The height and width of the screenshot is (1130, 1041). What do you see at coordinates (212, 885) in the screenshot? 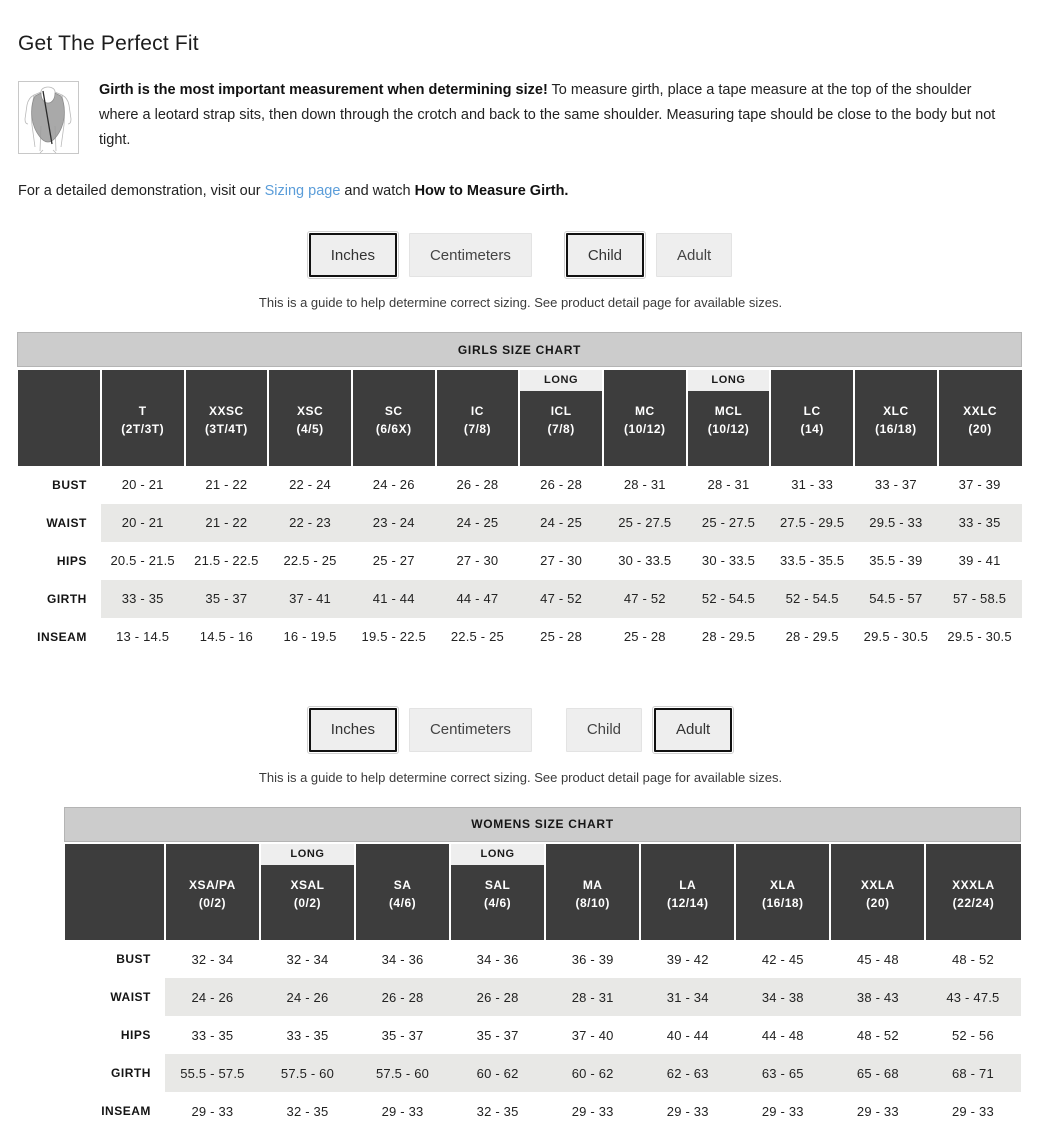
I see `size-code: XSA/PA` at bounding box center [212, 885].